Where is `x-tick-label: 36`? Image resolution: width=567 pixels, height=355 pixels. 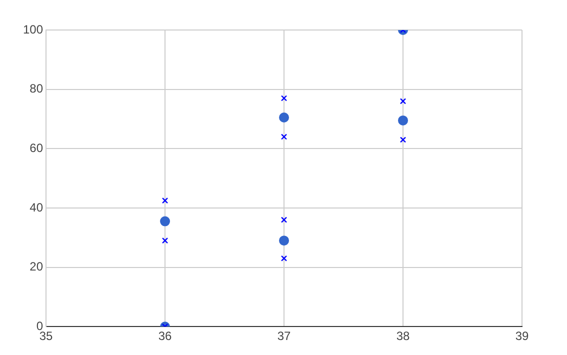
x-tick-label: 36 is located at coordinates (165, 336).